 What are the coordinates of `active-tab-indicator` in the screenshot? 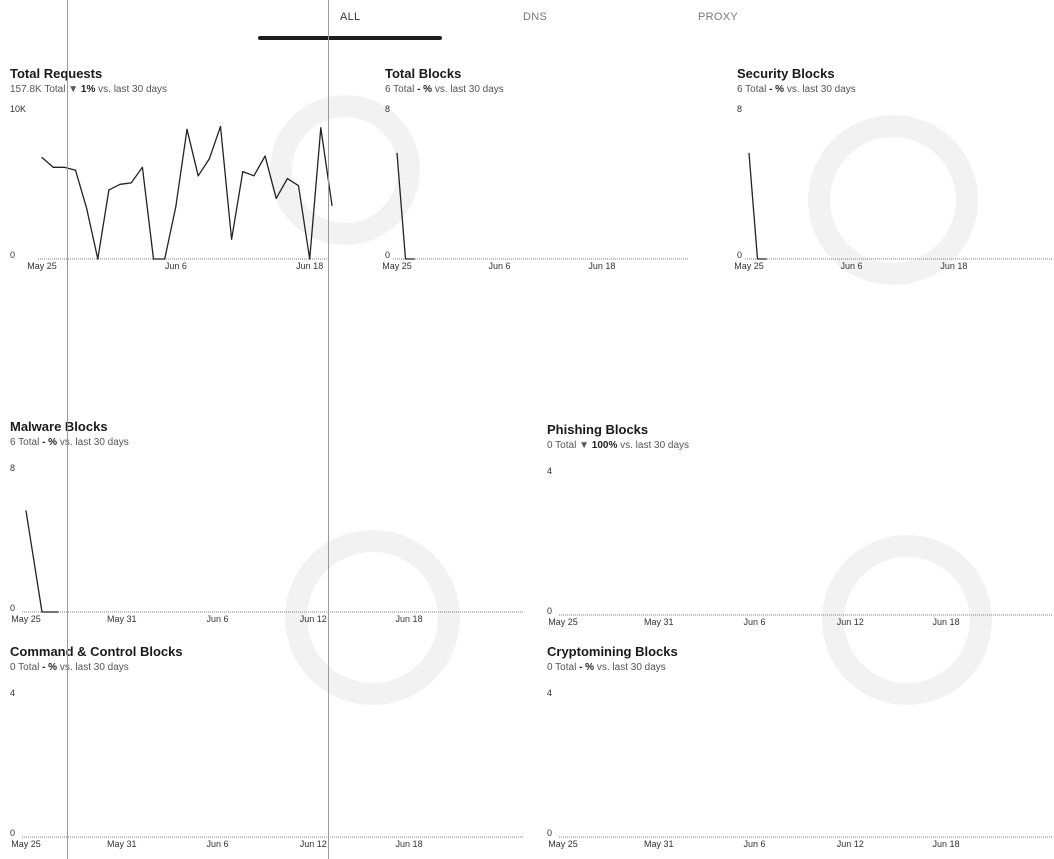 It's located at (350, 38).